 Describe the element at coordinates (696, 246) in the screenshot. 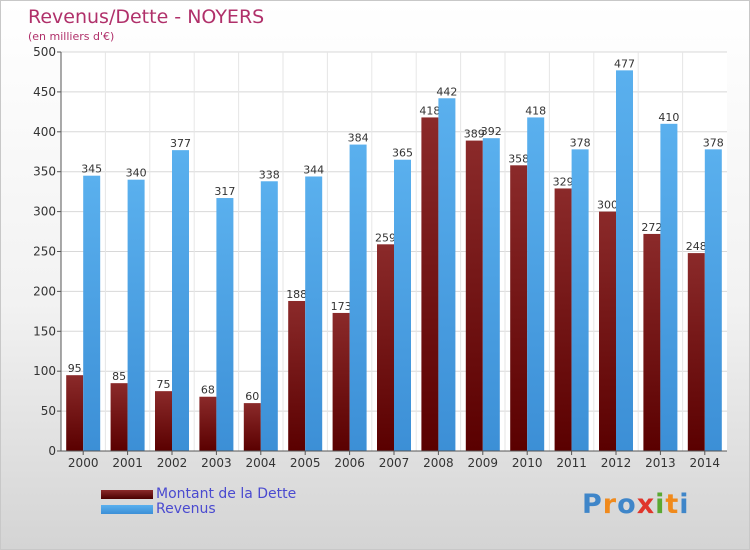

I see `data-label: 248` at that location.